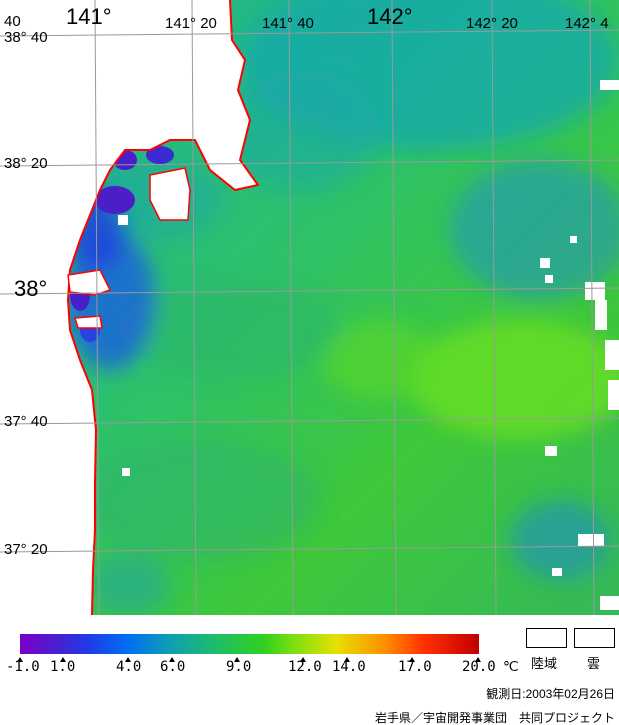 Image resolution: width=619 pixels, height=725 pixels. Describe the element at coordinates (26, 549) in the screenshot. I see `lat-label-37-20: 37° 20` at that location.